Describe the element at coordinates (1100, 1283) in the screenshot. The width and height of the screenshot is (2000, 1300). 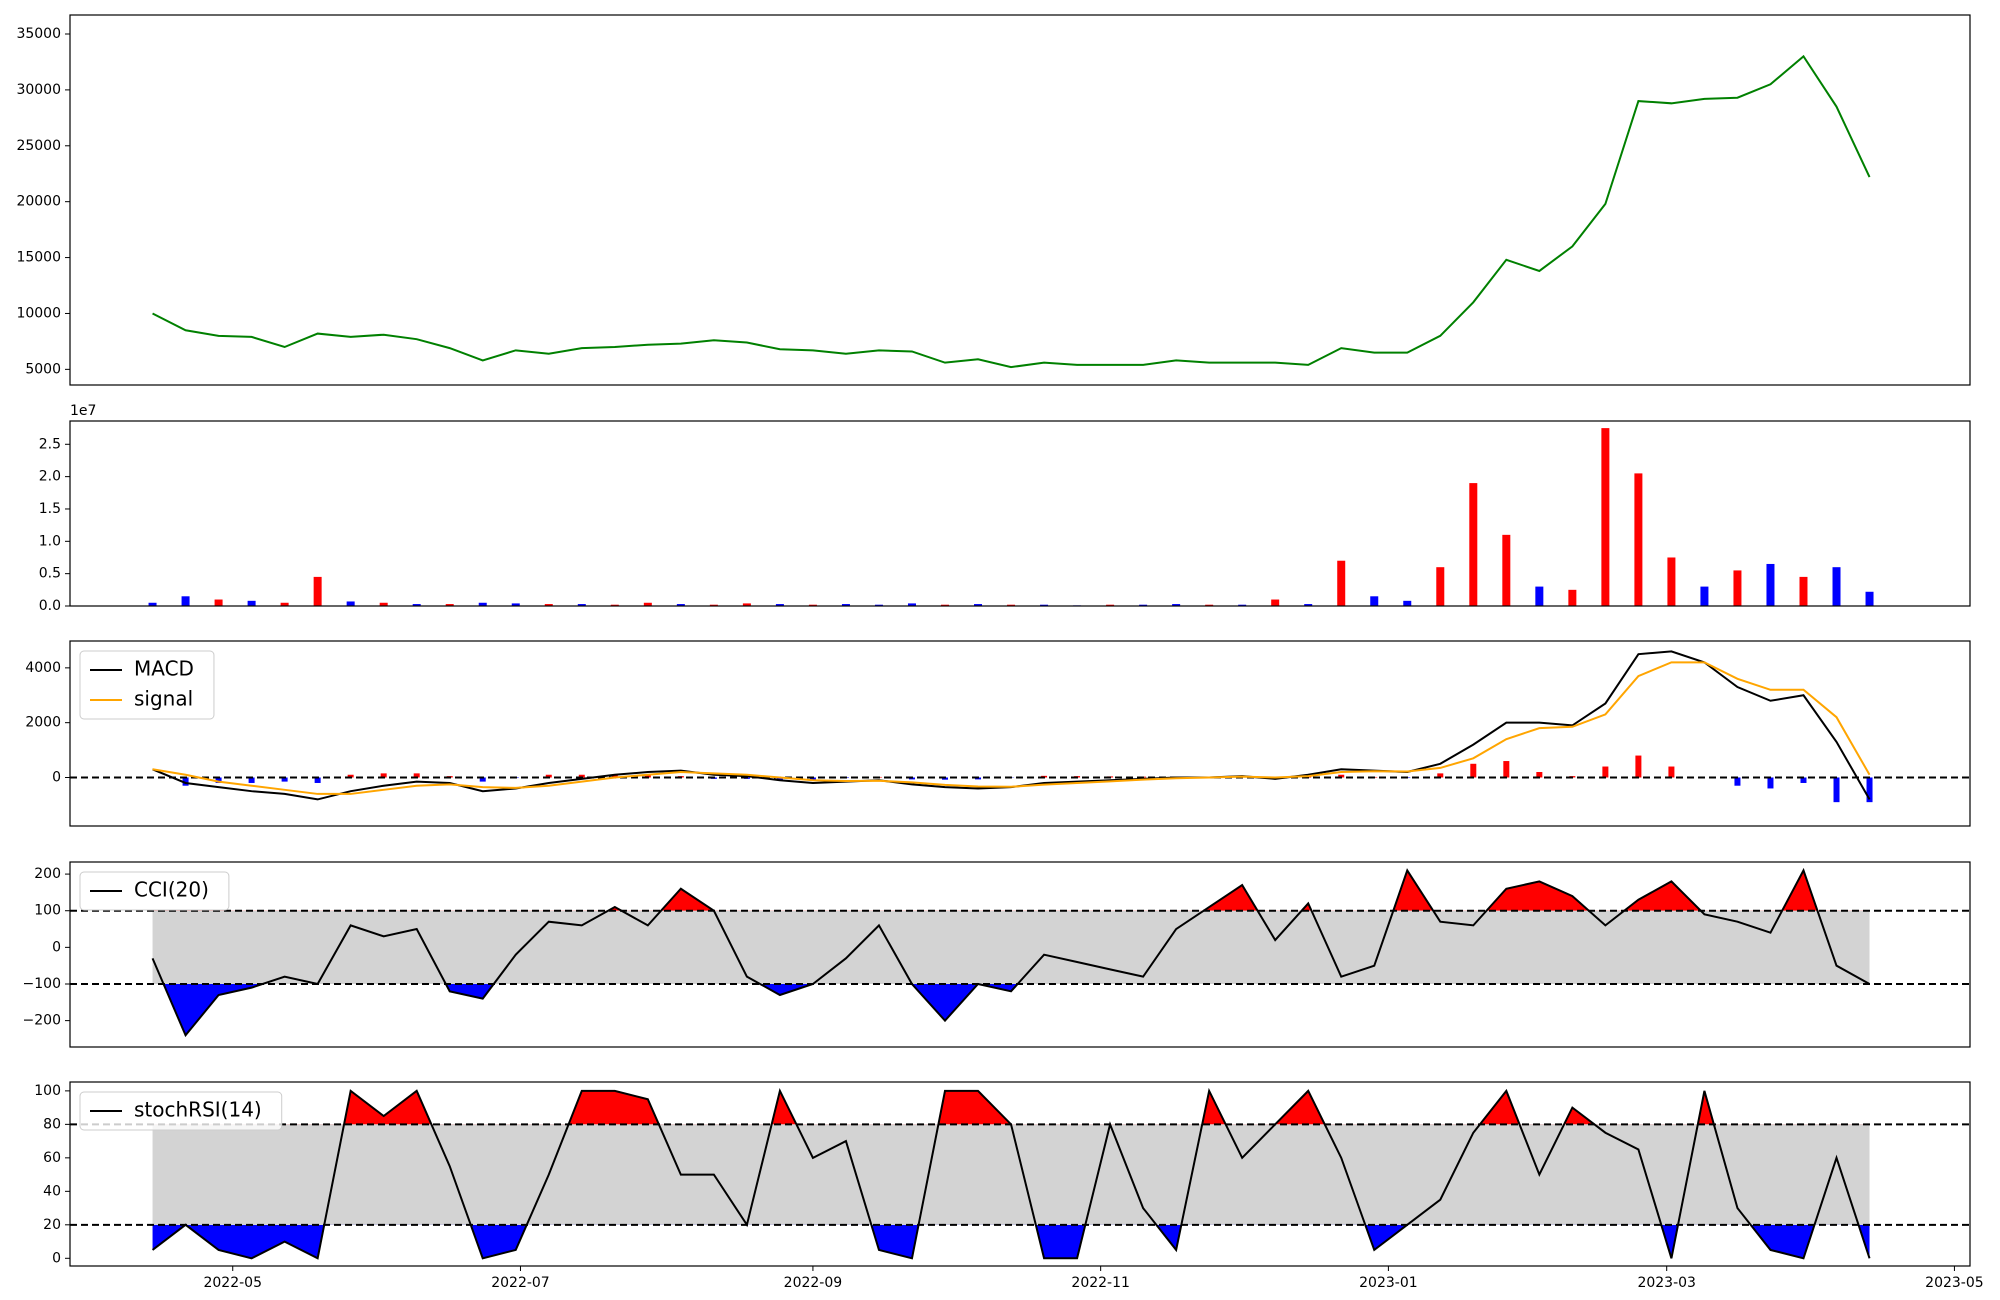
I see `x-tick-label: 2022-11` at that location.